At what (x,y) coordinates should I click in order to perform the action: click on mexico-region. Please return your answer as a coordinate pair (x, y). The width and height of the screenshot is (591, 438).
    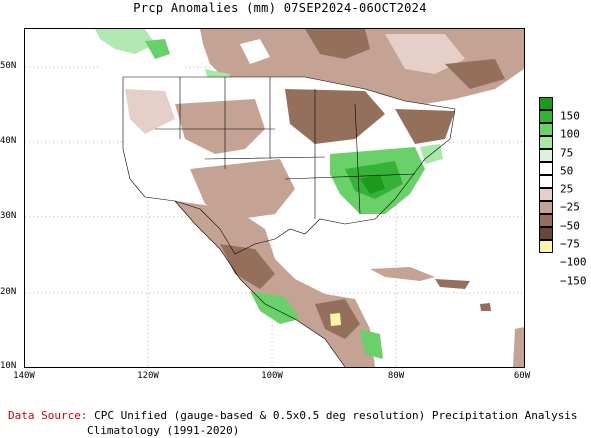
    Looking at the image, I should click on (279, 284).